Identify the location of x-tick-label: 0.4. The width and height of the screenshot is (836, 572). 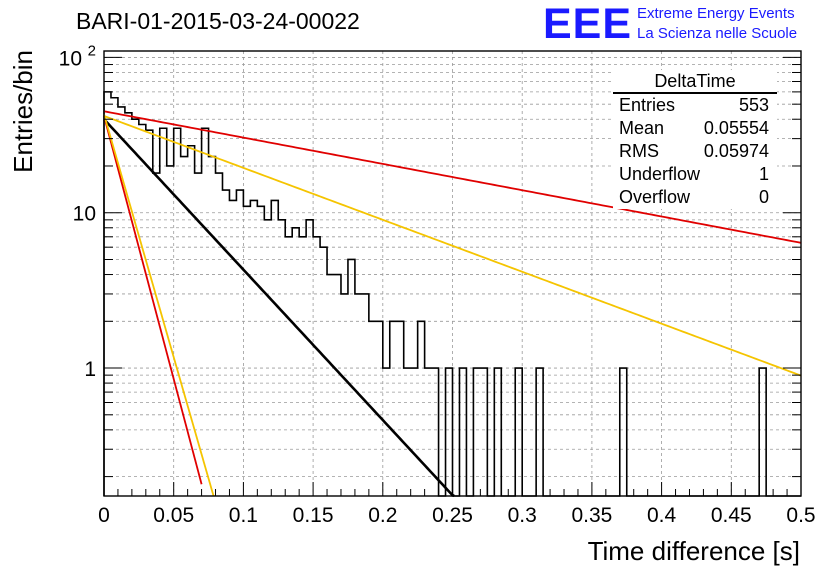
(662, 515).